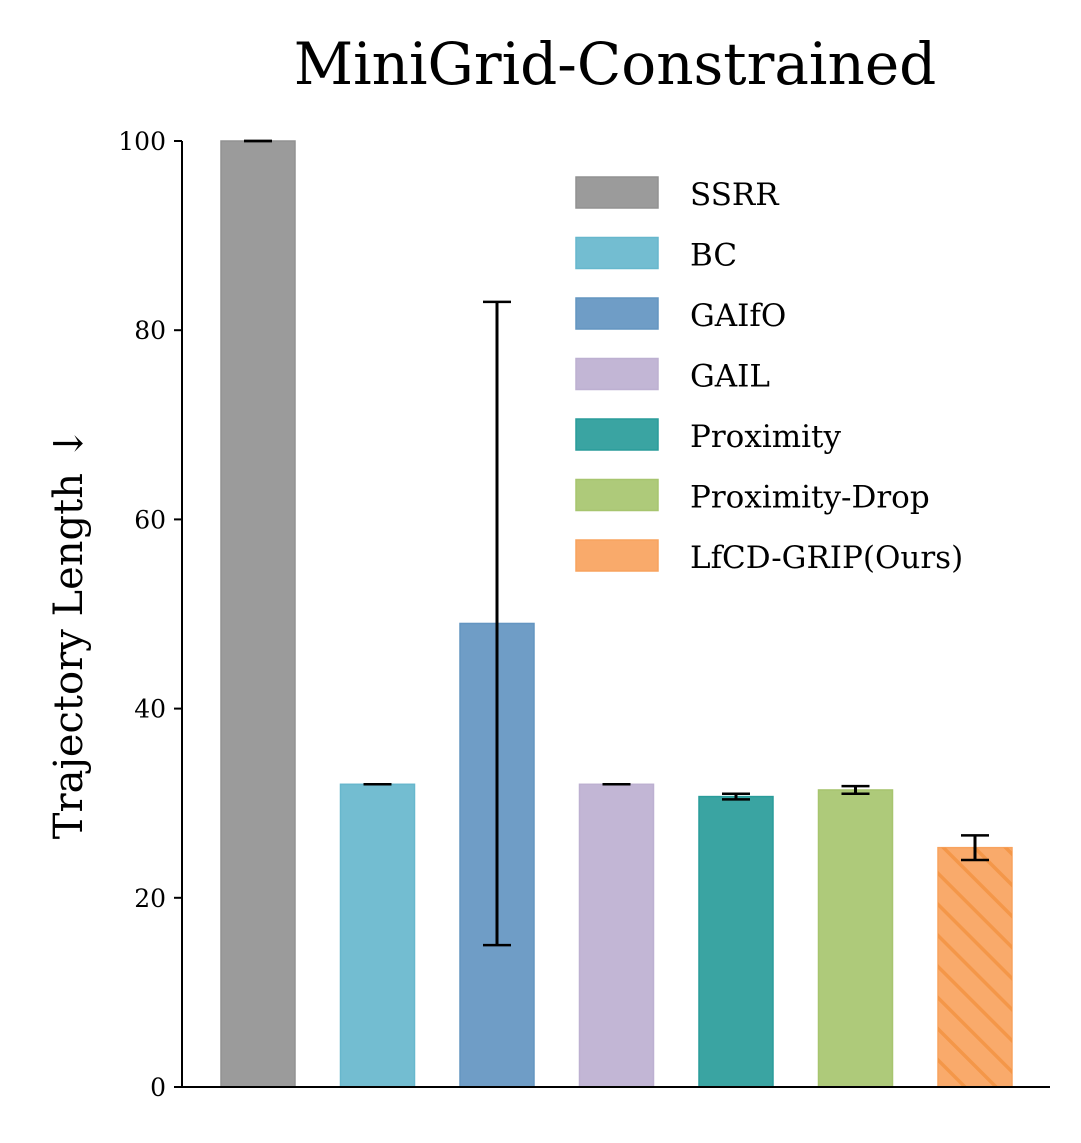 This screenshot has height=1143, width=1081. Describe the element at coordinates (150, 898) in the screenshot. I see `y-tick-label: 20` at that location.